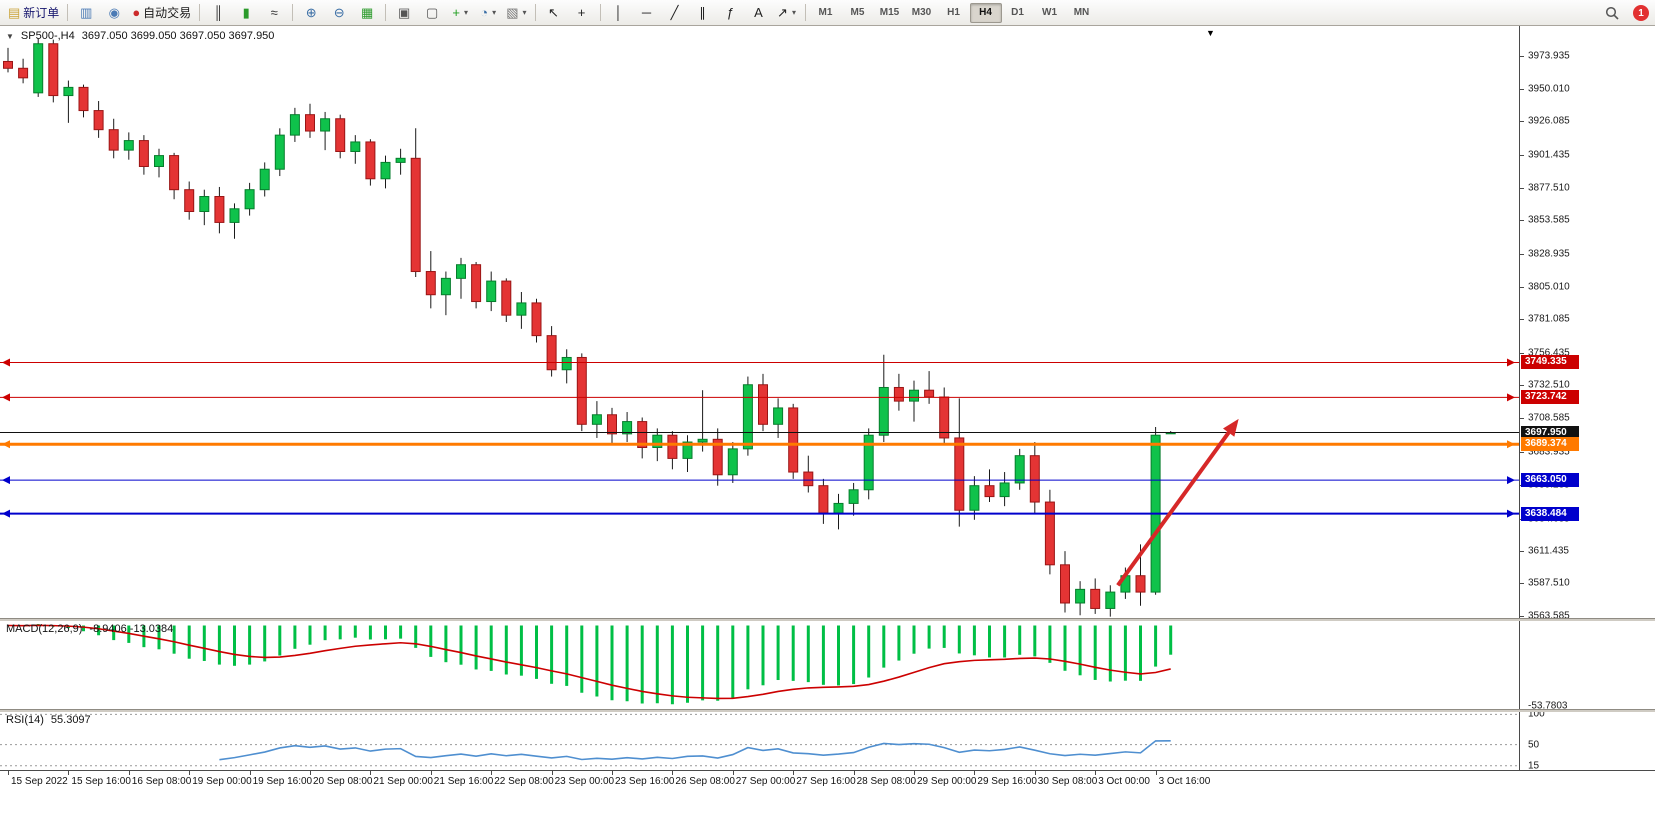 This screenshot has width=1655, height=826. Describe the element at coordinates (759, 444) in the screenshot. I see `pivot-line` at that location.